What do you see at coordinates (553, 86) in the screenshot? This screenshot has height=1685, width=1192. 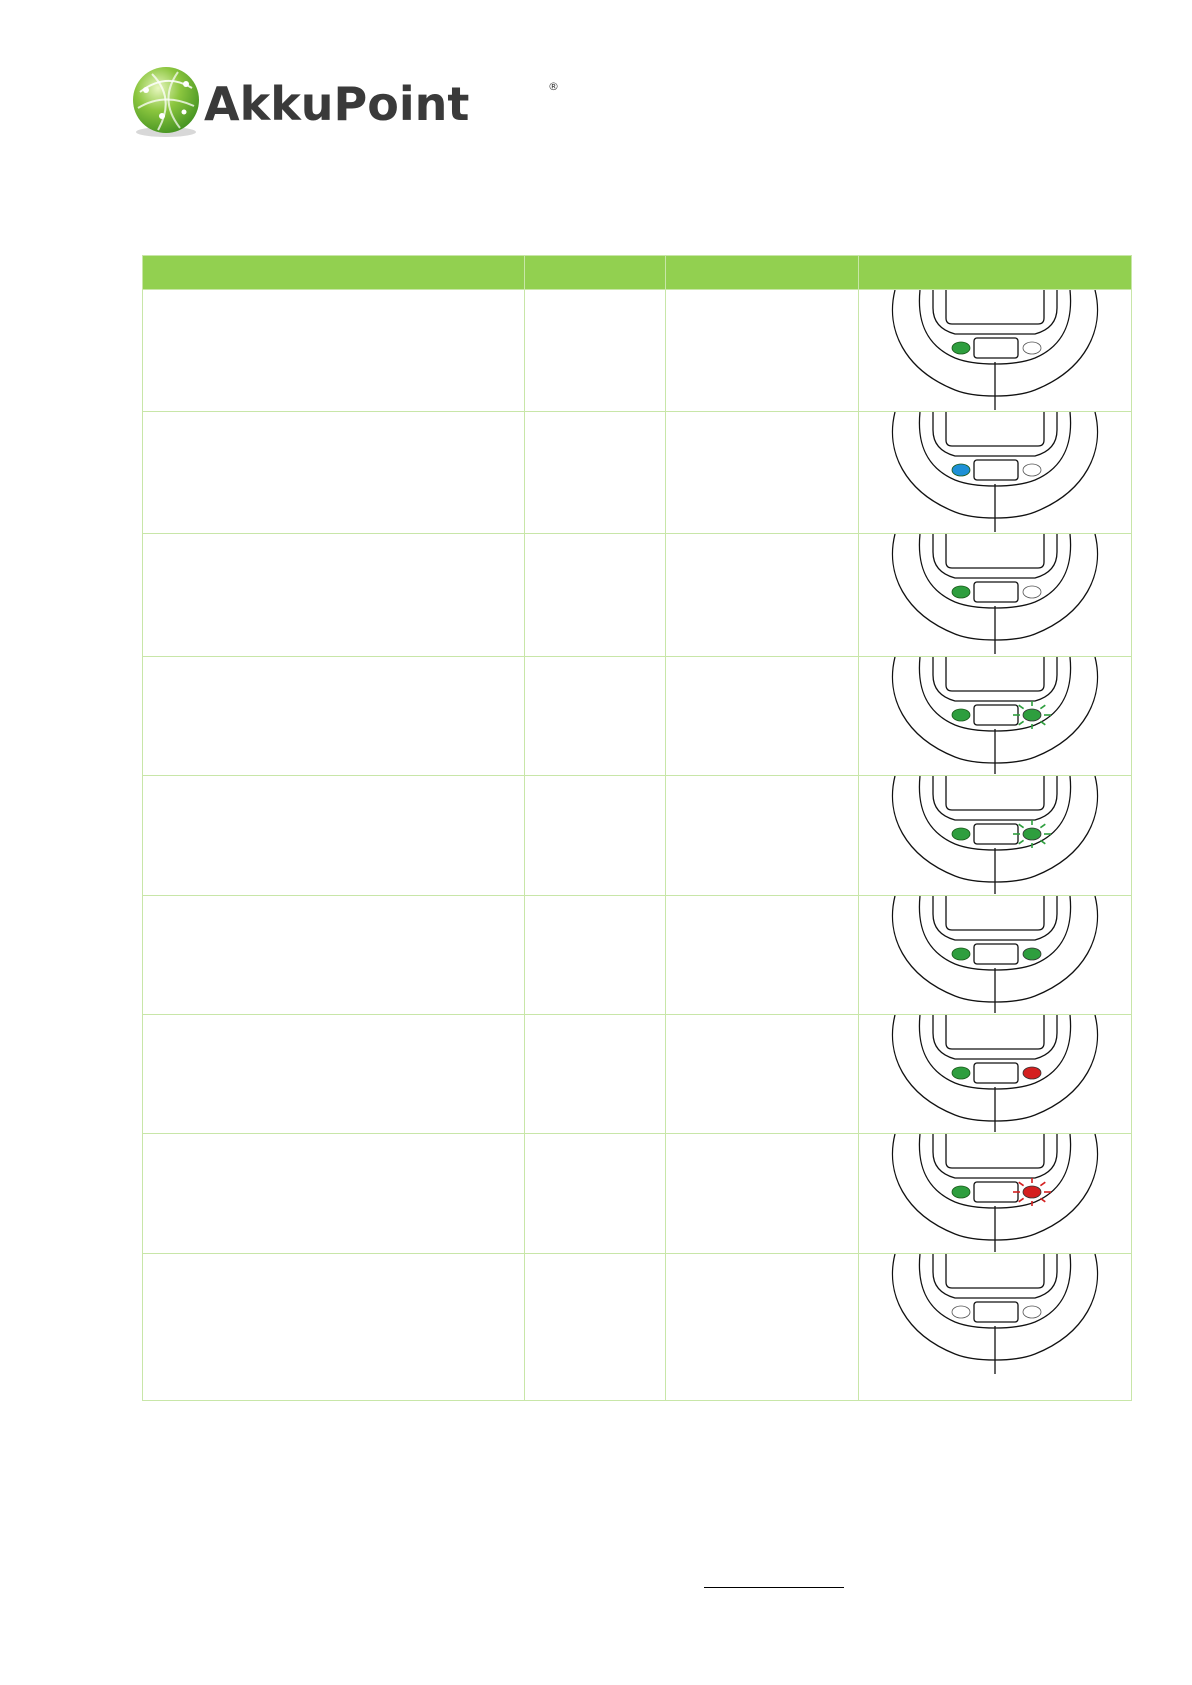 I see `registered-mark: ®` at bounding box center [553, 86].